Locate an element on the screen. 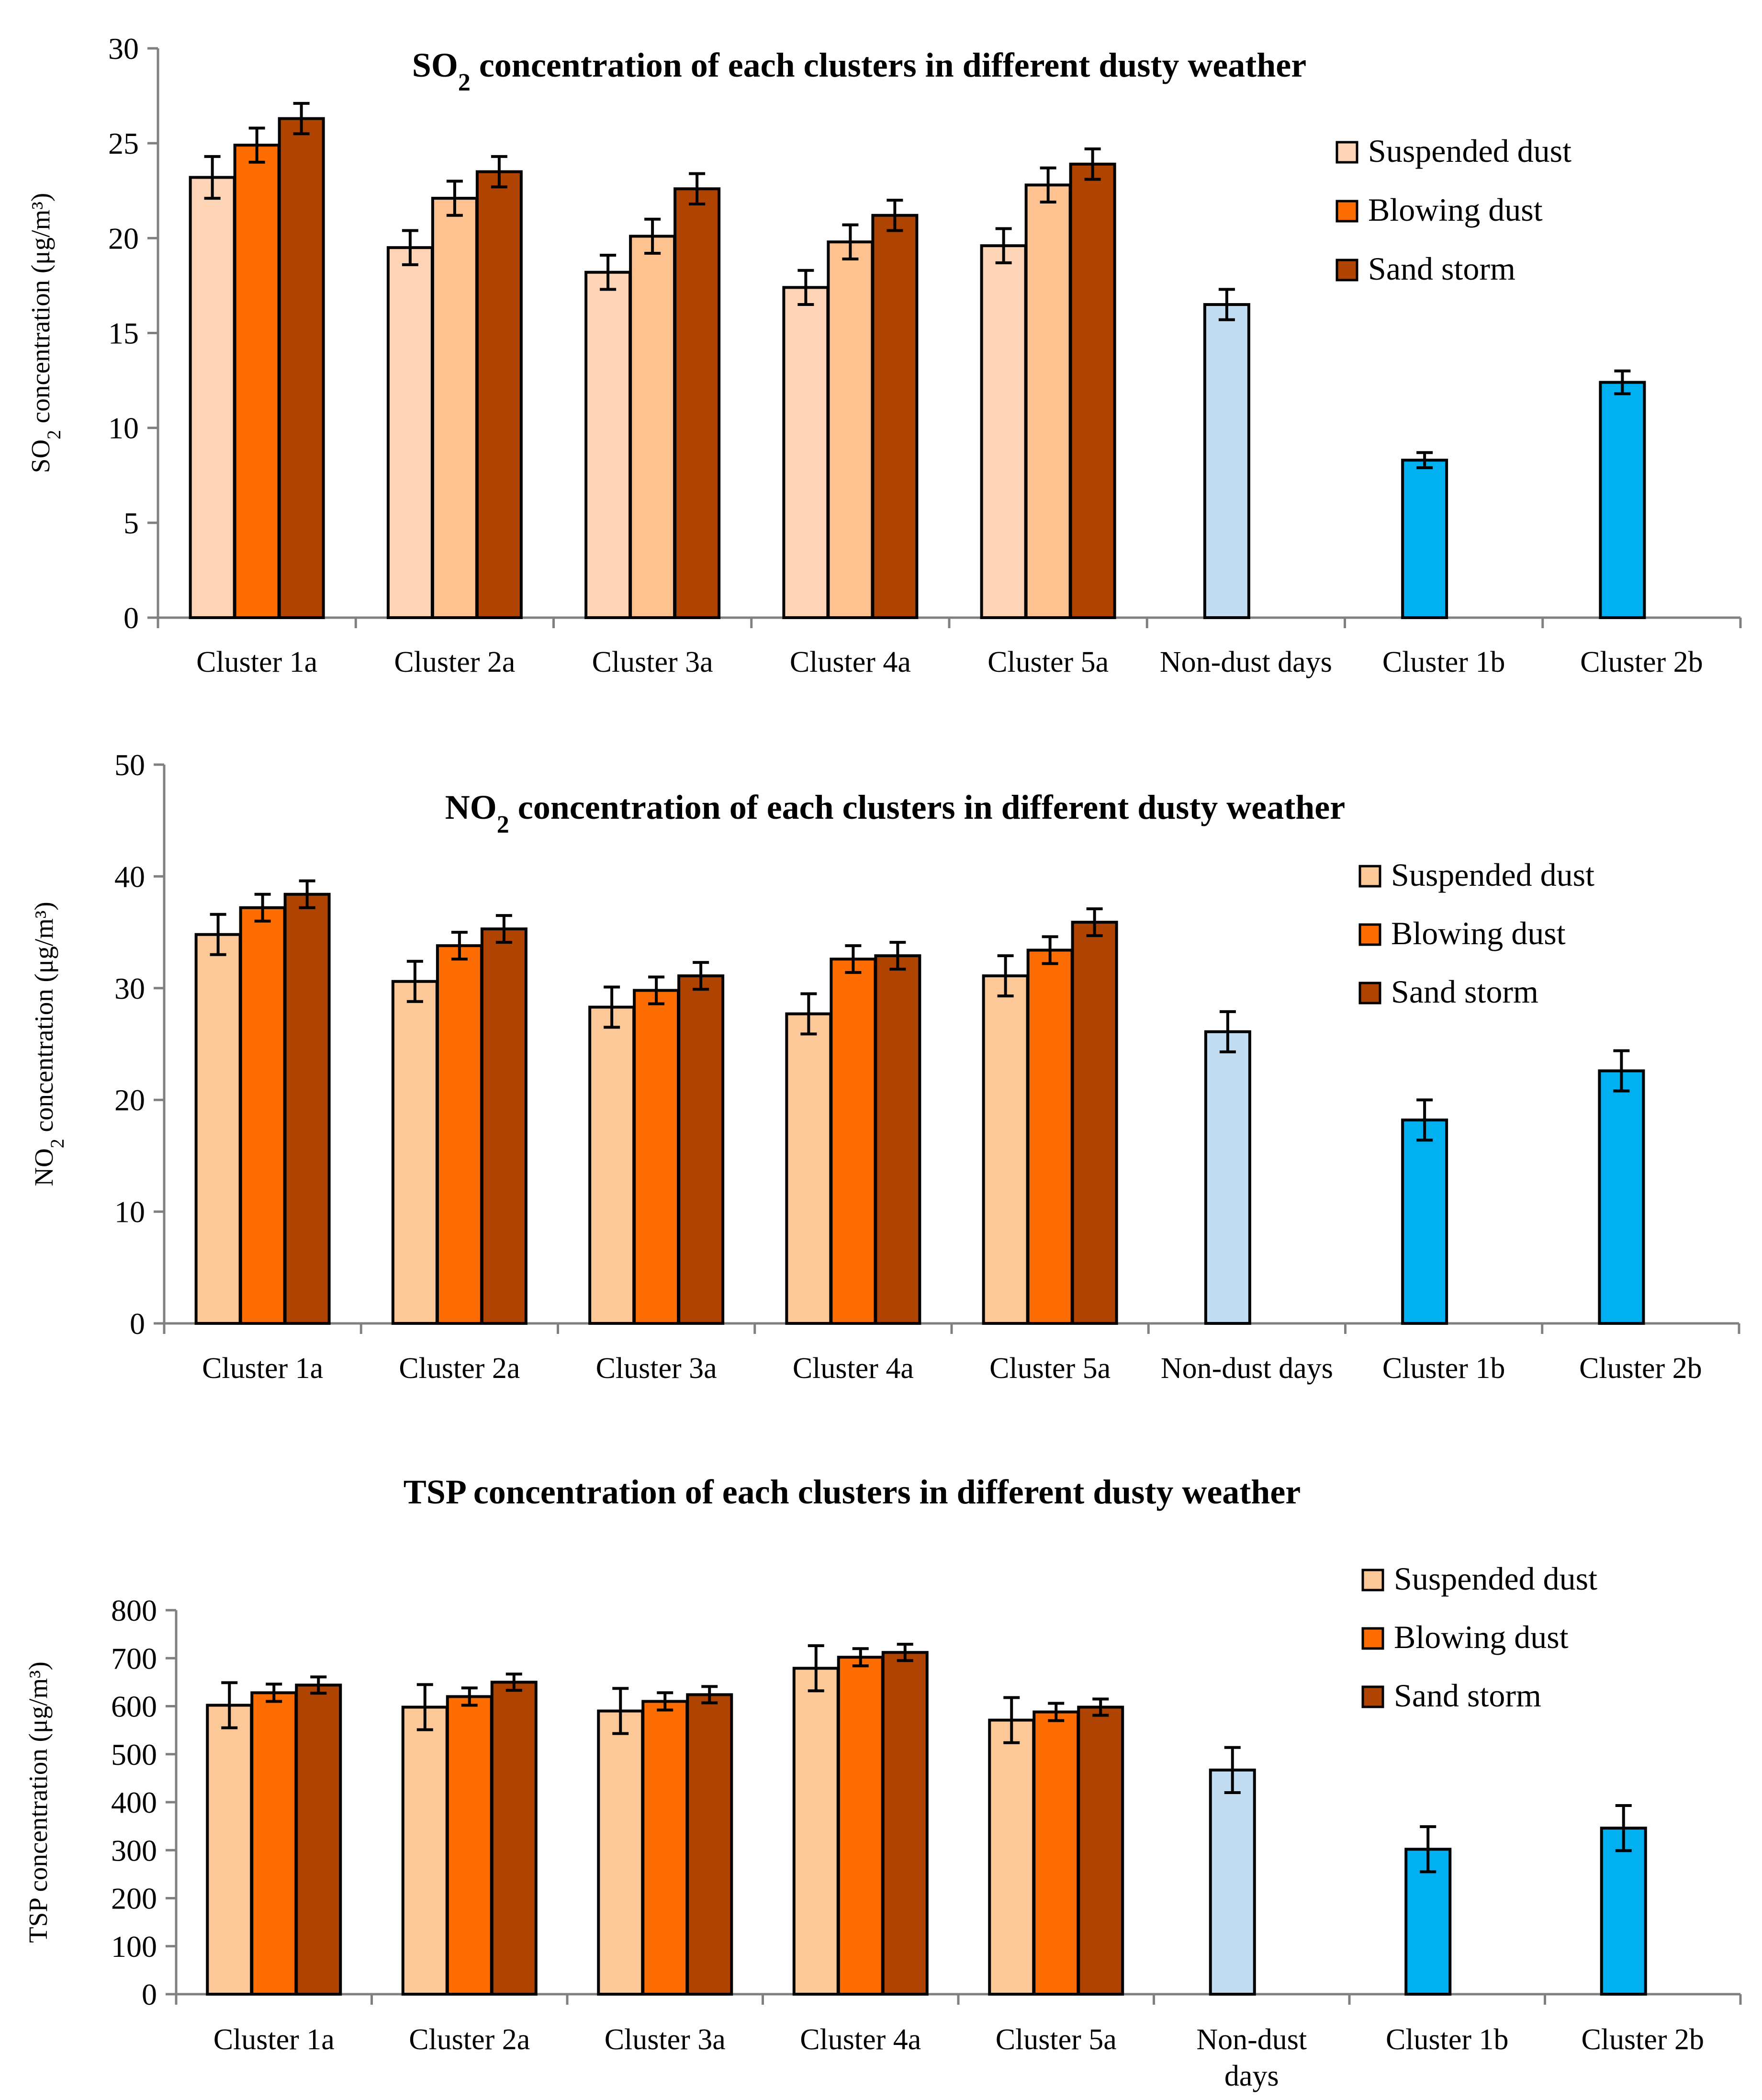 This screenshot has height=2100, width=1762. y-tick-label: 800 is located at coordinates (134, 1610).